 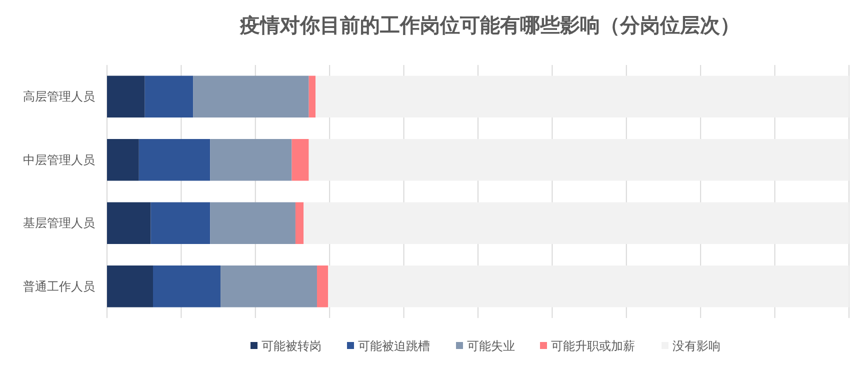 I want to click on chart-title: 疫情对你目前的工作岗位可能有哪些影响（分岗位层次）, so click(x=489, y=25).